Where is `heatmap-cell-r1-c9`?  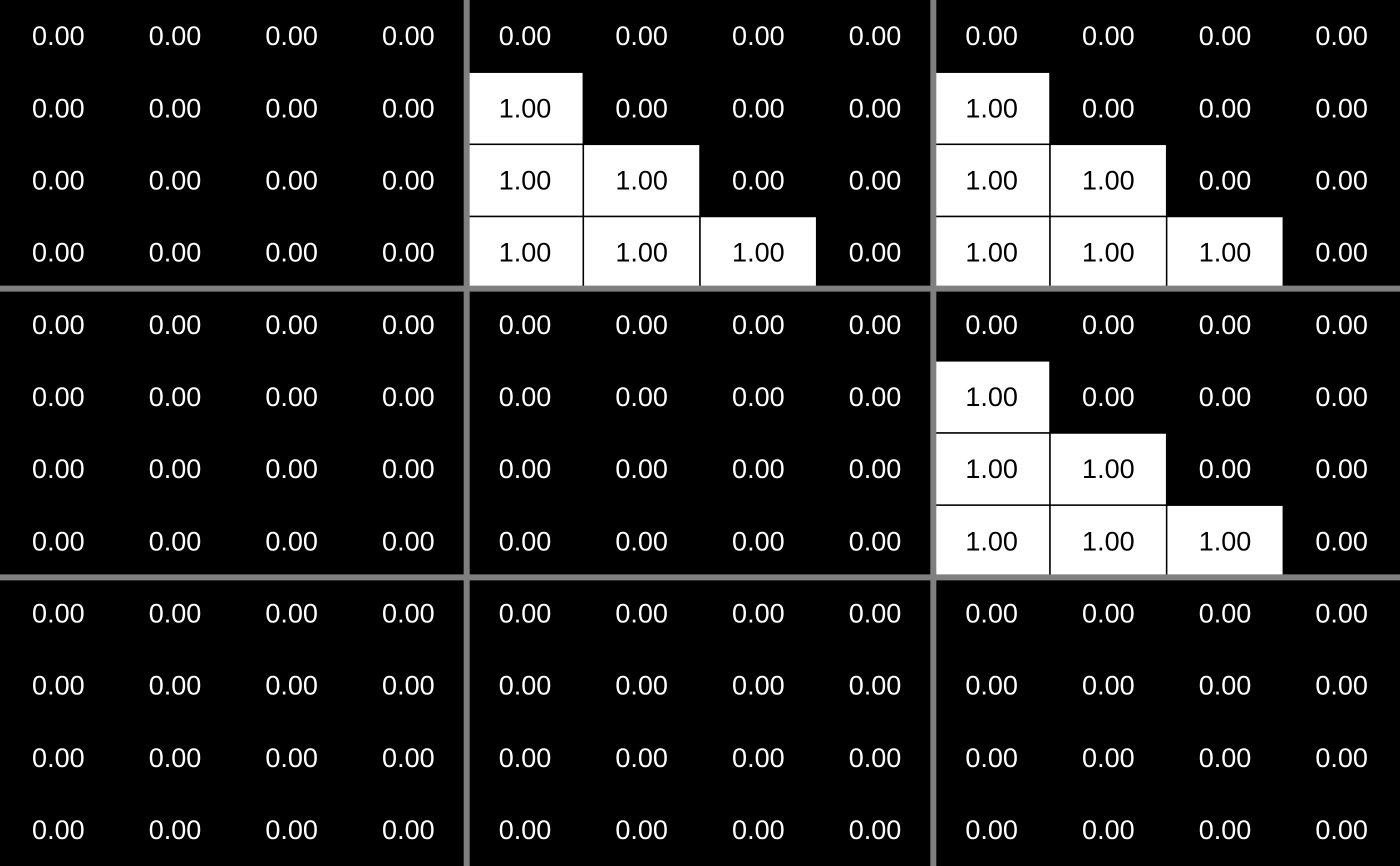 heatmap-cell-r1-c9 is located at coordinates (1108, 108).